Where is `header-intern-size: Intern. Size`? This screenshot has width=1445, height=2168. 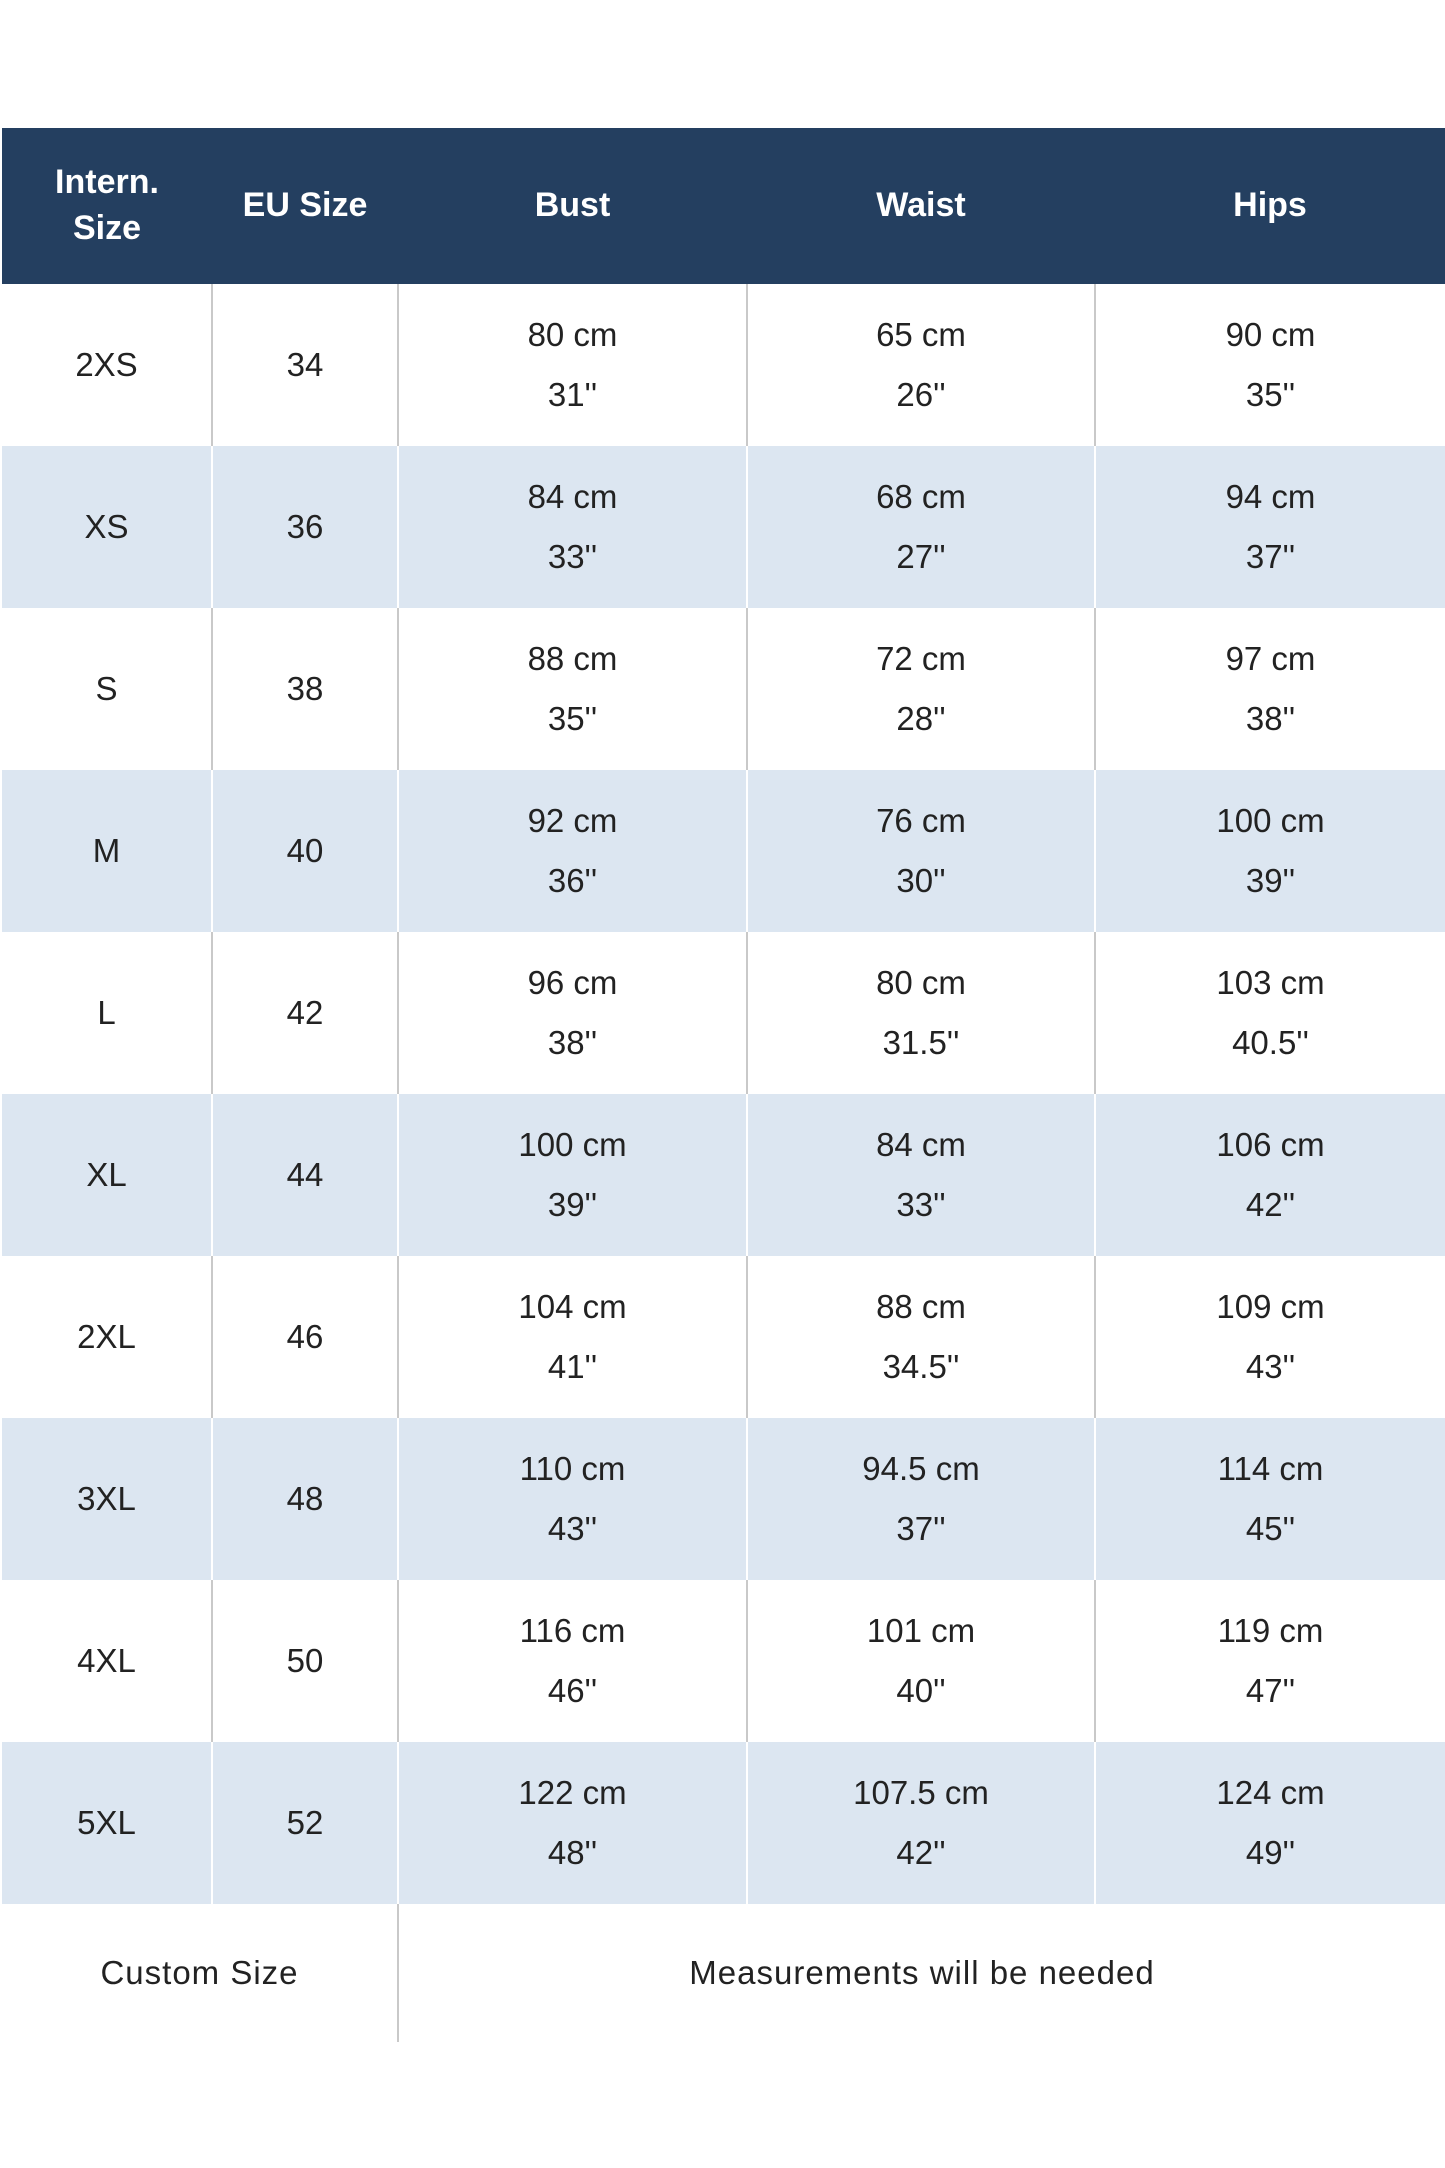
header-intern-size: Intern. Size is located at coordinates (107, 206).